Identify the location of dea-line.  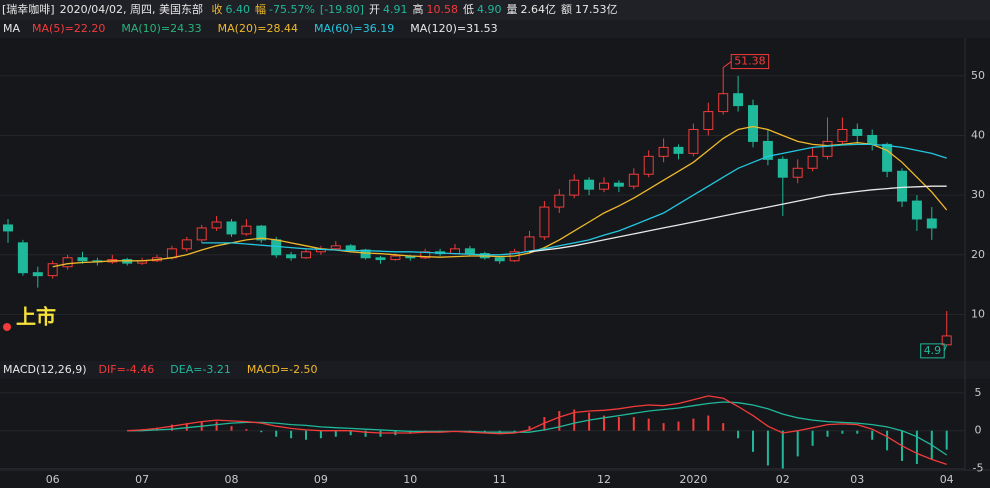
(537, 428).